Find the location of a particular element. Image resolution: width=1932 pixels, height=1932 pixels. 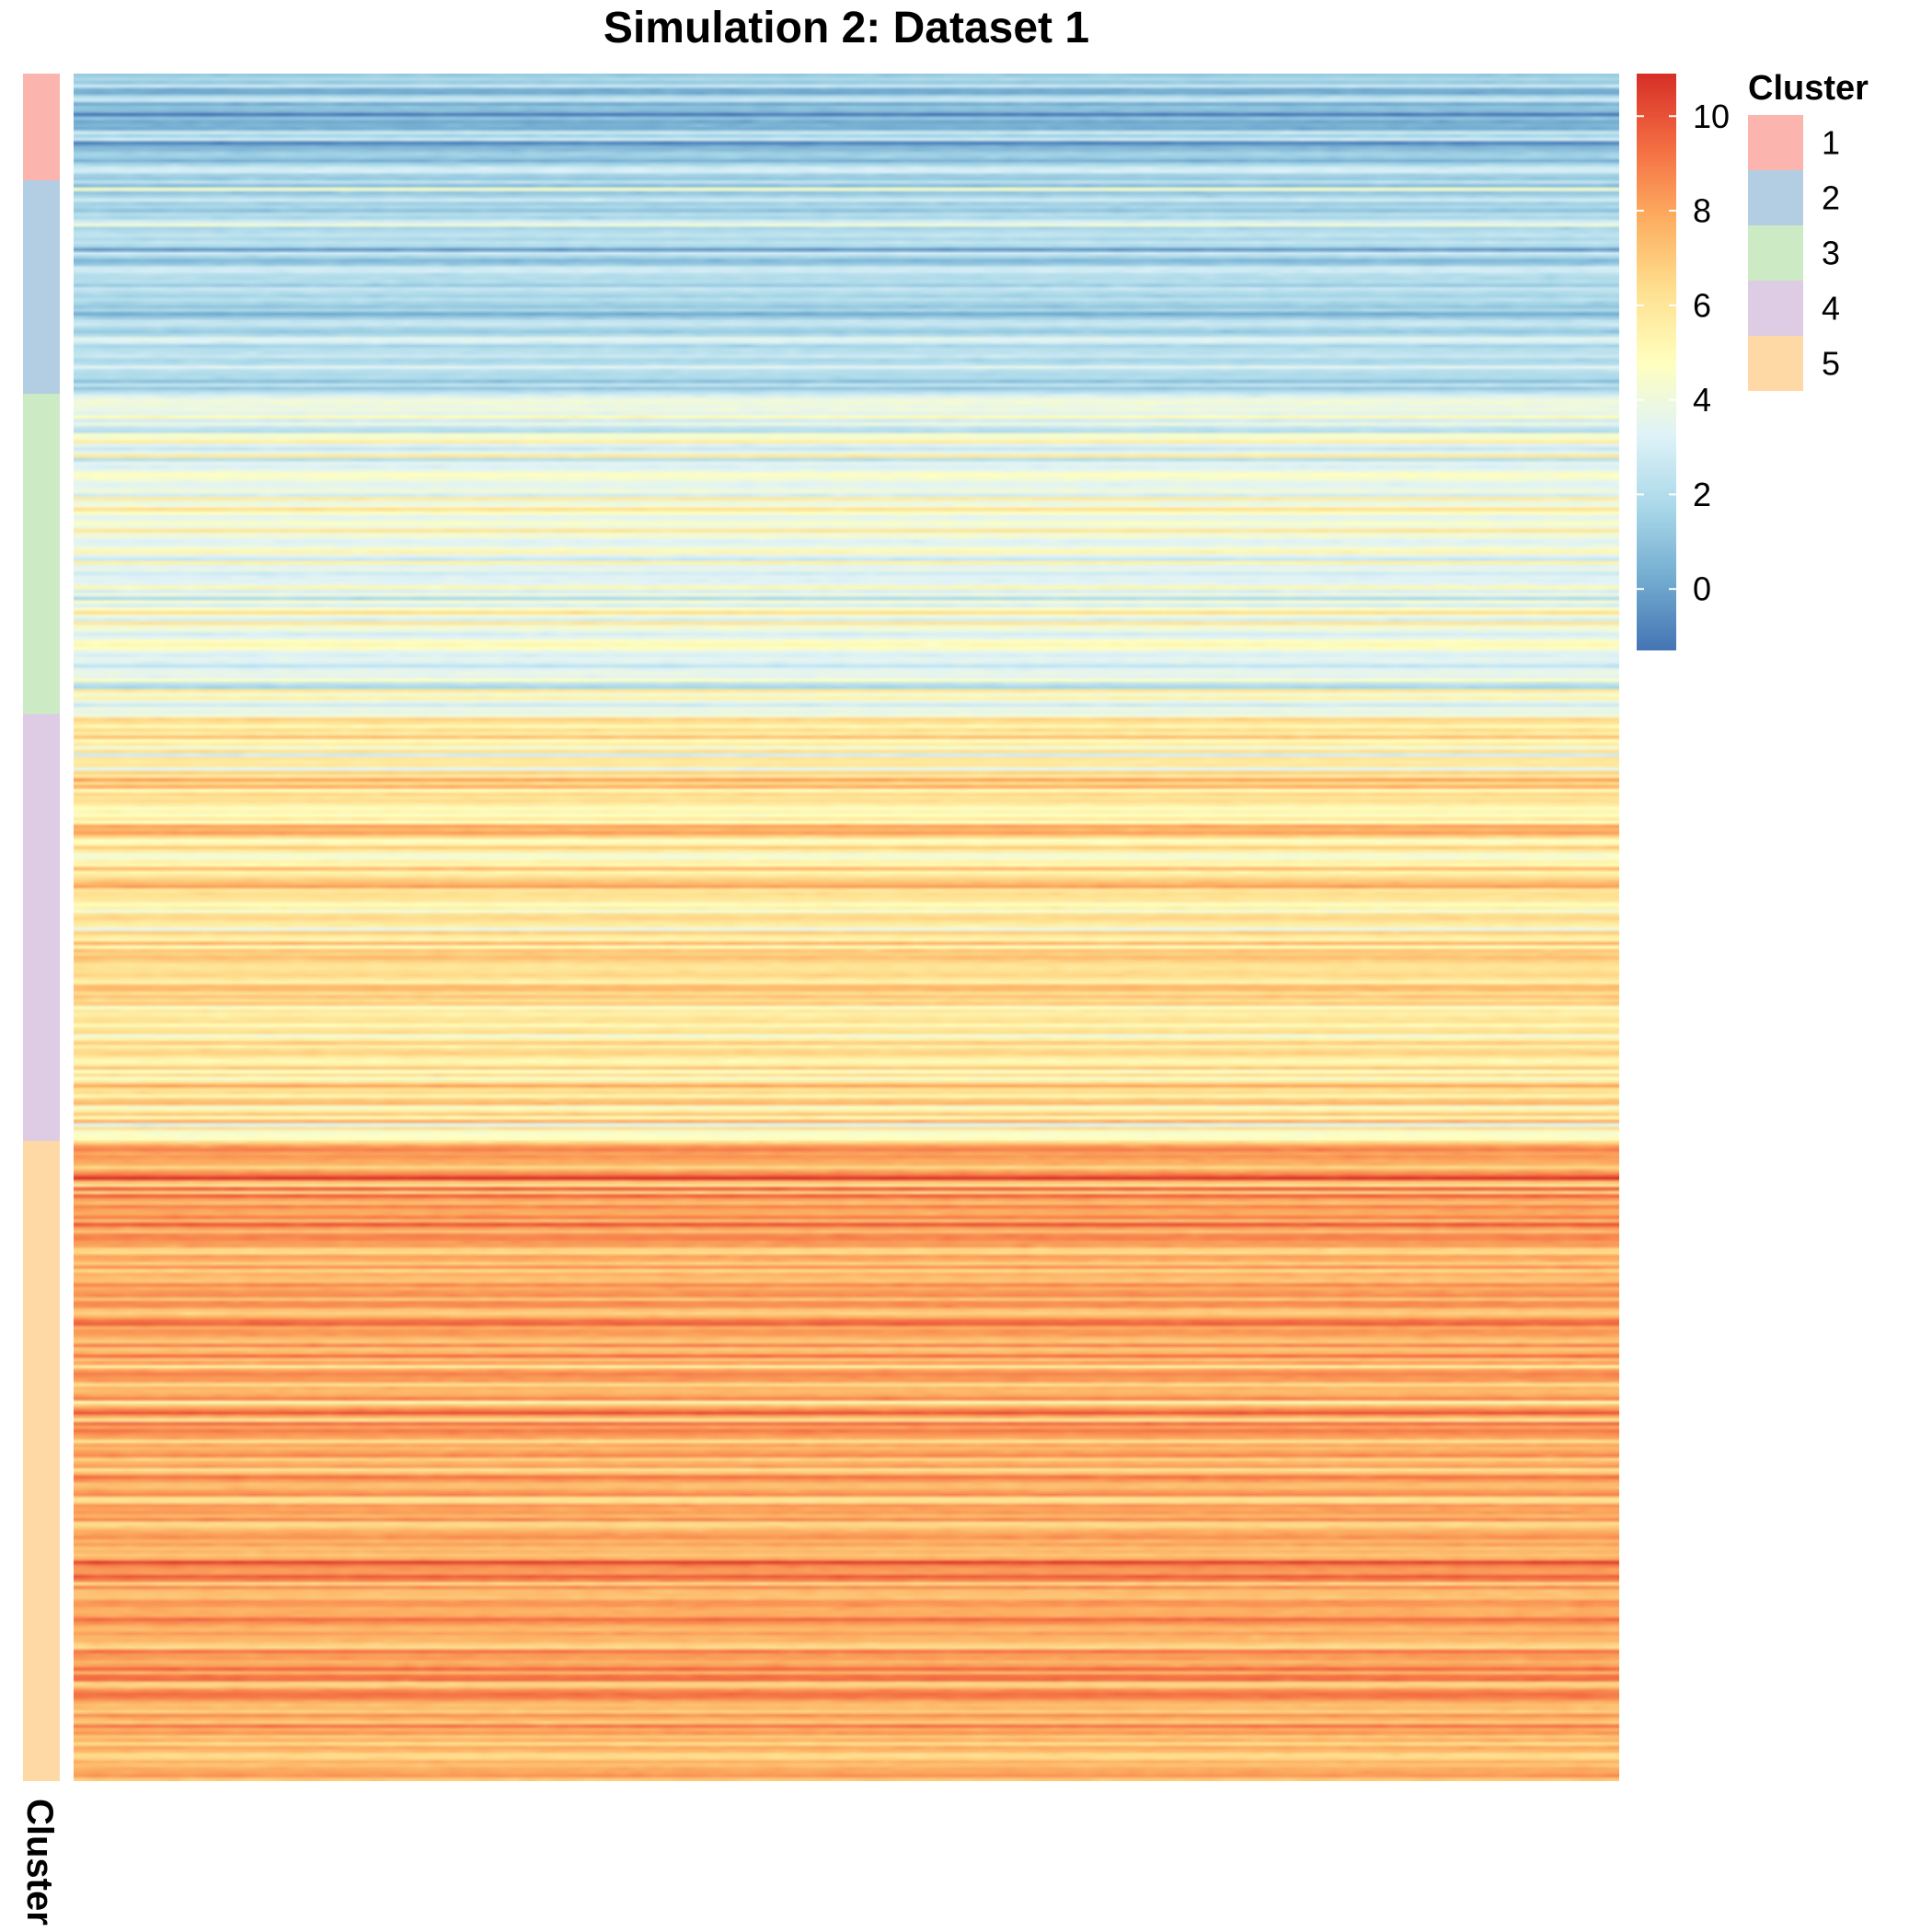

colorbar-tick-label: 10 is located at coordinates (1711, 116).